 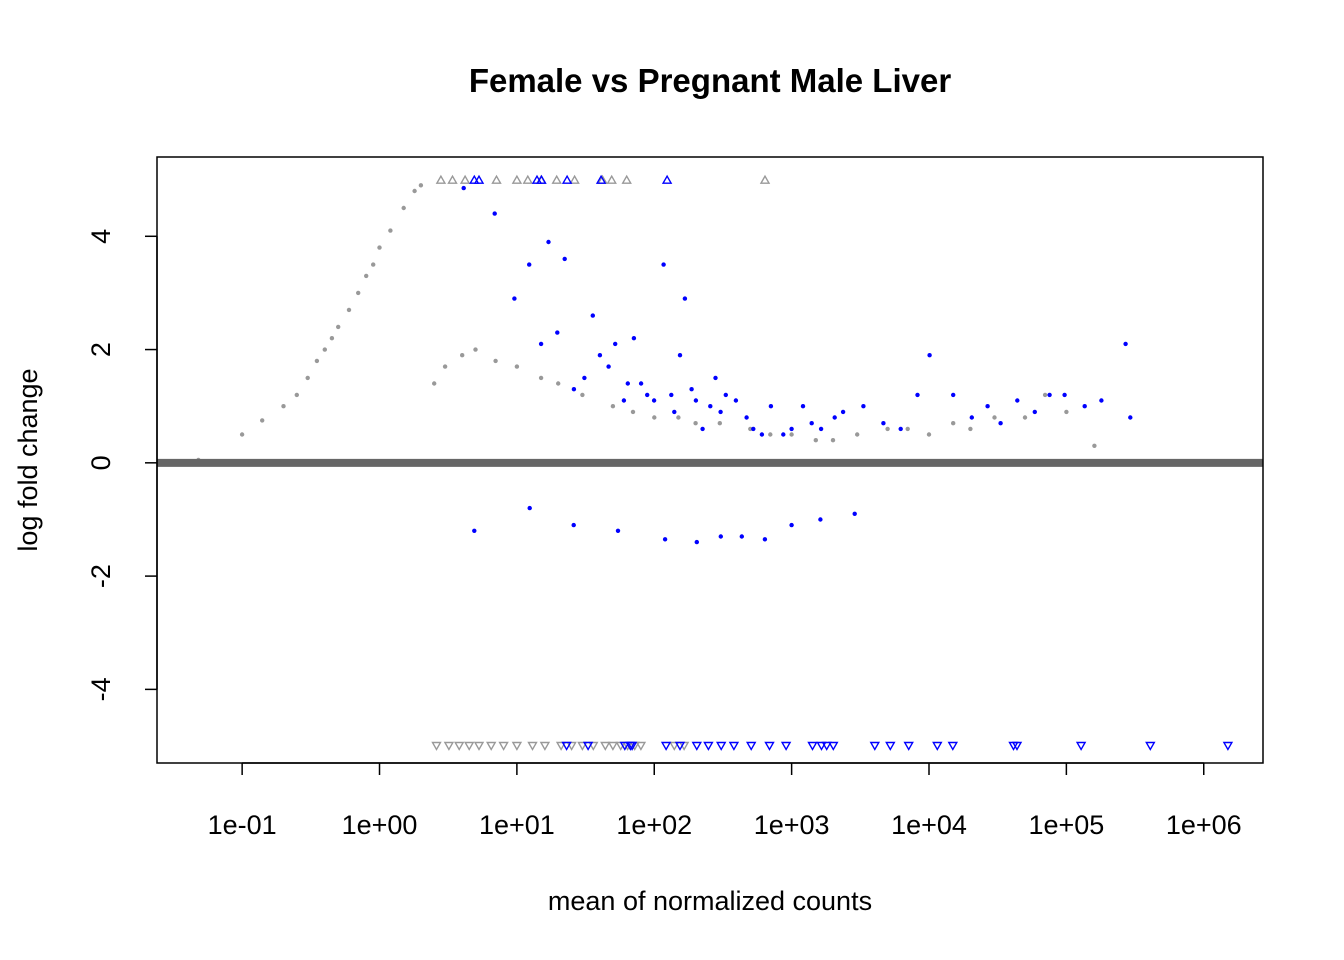 I want to click on y-axis: -4 -2 0 2 4, so click(x=122, y=465).